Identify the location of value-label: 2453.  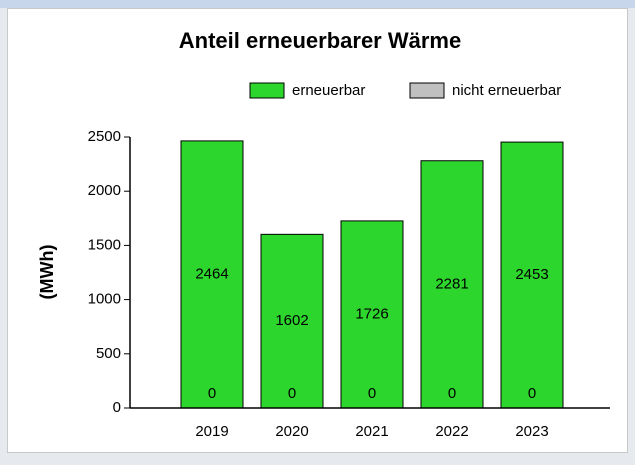
(531, 274).